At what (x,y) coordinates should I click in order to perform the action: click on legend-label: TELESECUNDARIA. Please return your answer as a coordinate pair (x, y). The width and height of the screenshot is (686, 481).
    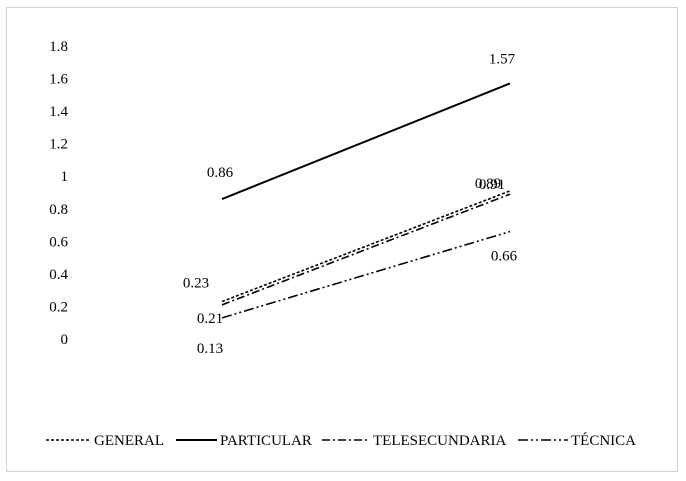
    Looking at the image, I should click on (439, 441).